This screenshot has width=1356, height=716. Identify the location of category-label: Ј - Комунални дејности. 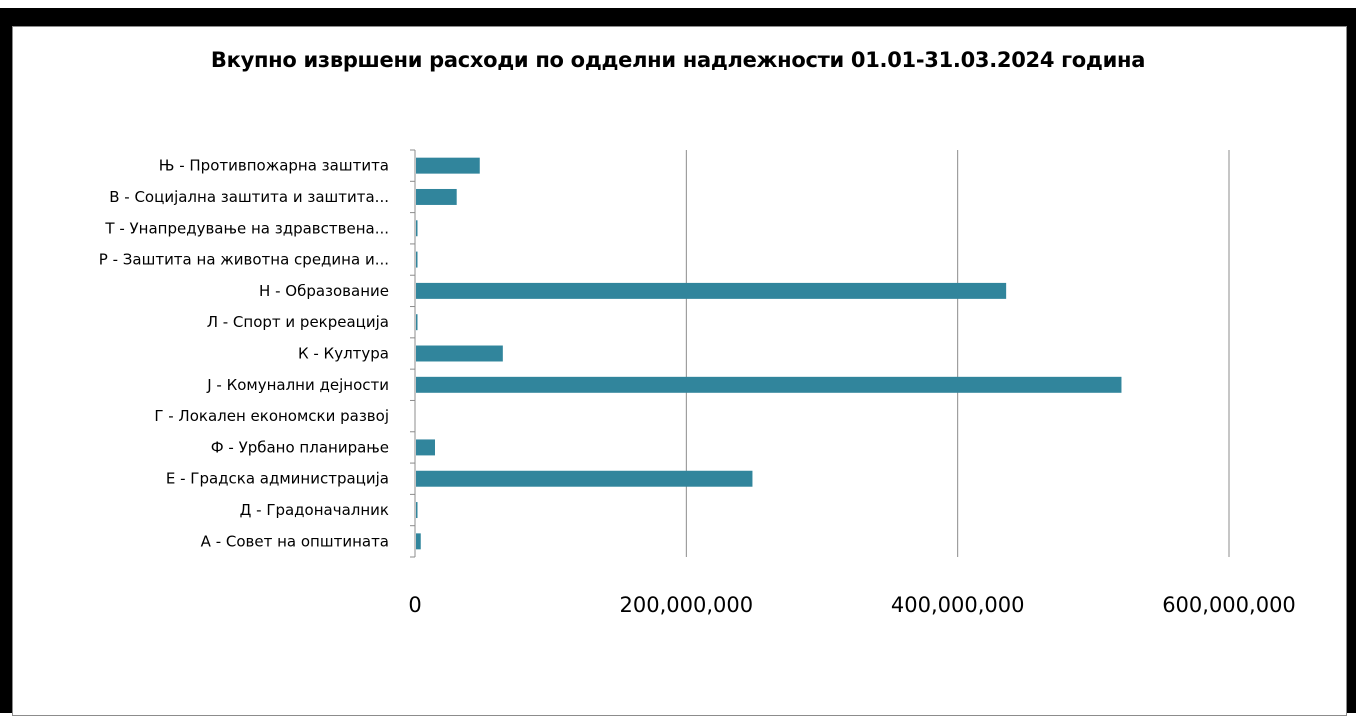
(297, 385).